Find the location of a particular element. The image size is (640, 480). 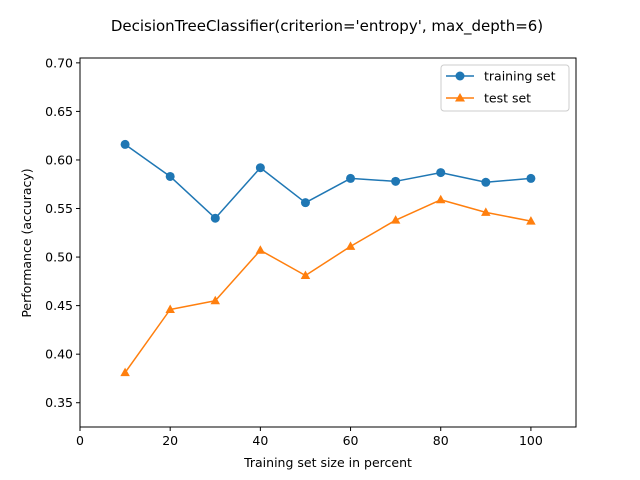

x-tick-label: 80 is located at coordinates (441, 440).